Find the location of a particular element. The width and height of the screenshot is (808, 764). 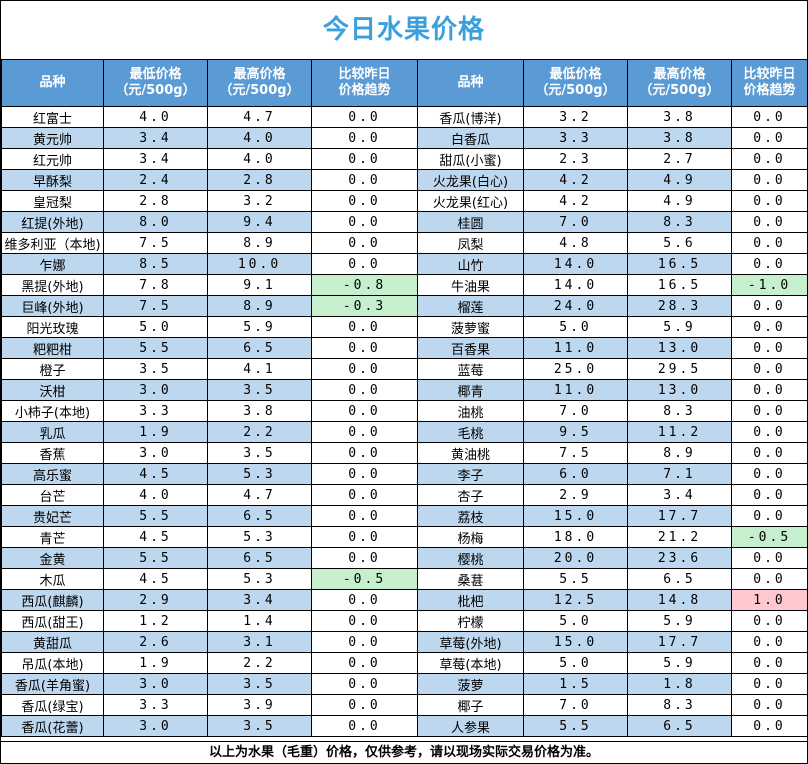

fruit-name-cell: 巨峰(外地) is located at coordinates (52, 306).